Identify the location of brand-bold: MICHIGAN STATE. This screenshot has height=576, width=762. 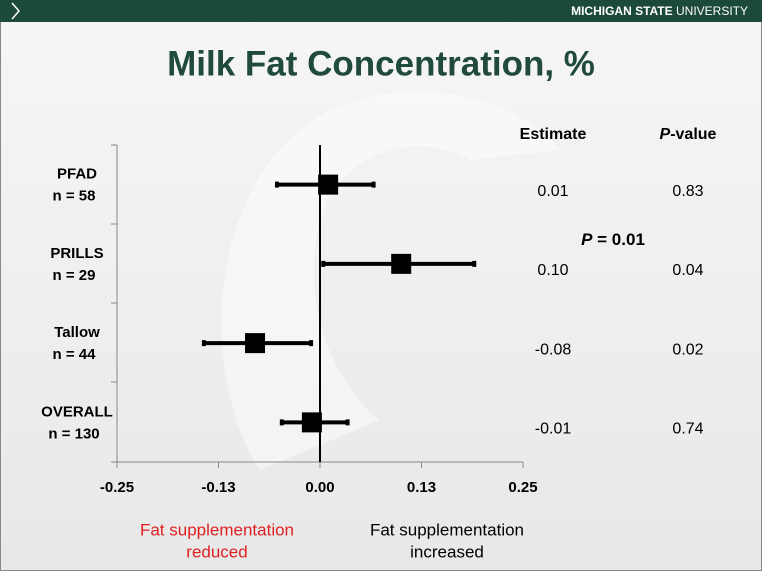
(622, 11).